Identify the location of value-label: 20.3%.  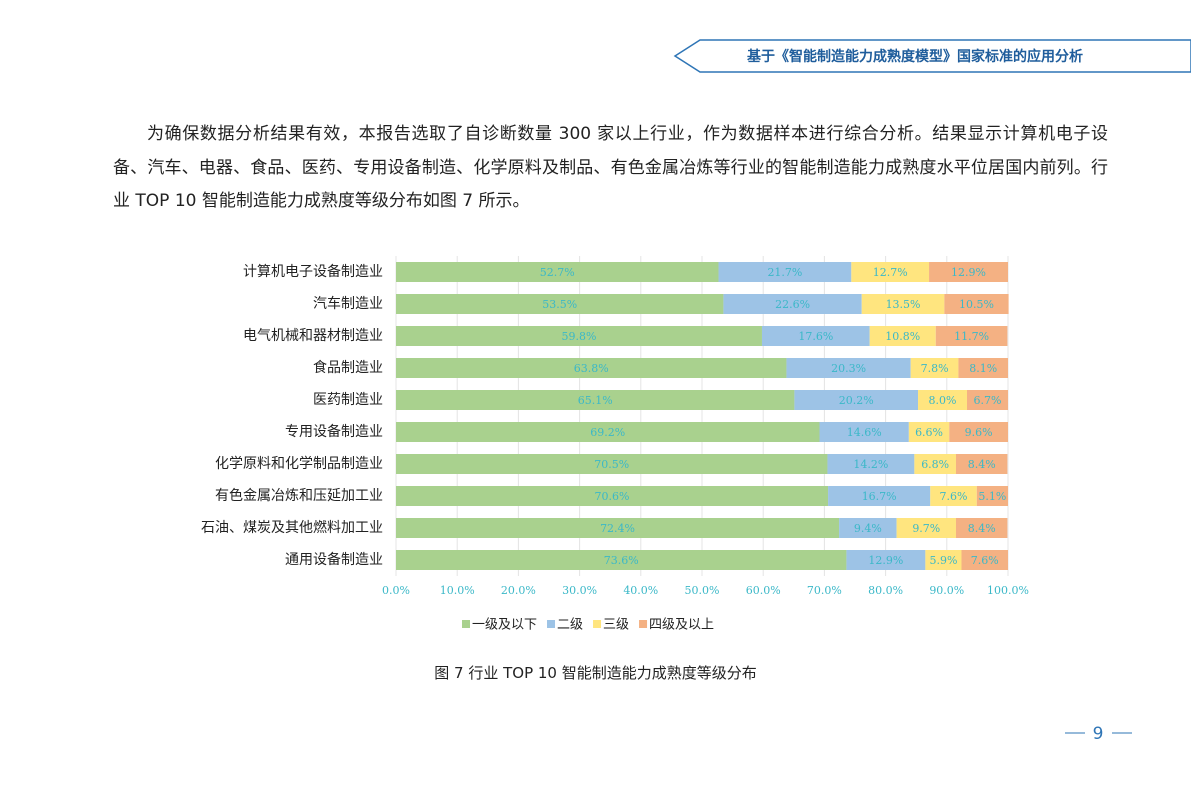
(848, 368).